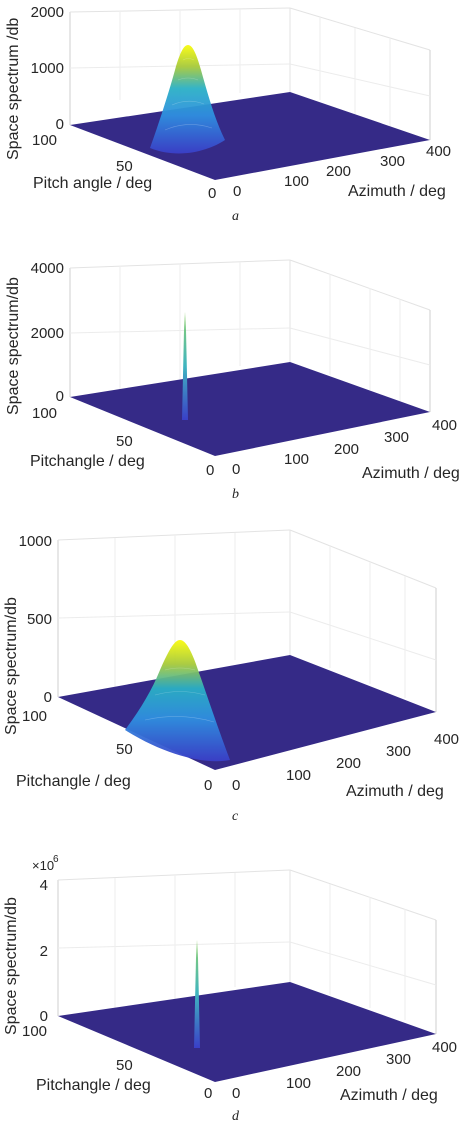 The height and width of the screenshot is (1125, 474). What do you see at coordinates (236, 1116) in the screenshot?
I see `panel-d-caption: d` at bounding box center [236, 1116].